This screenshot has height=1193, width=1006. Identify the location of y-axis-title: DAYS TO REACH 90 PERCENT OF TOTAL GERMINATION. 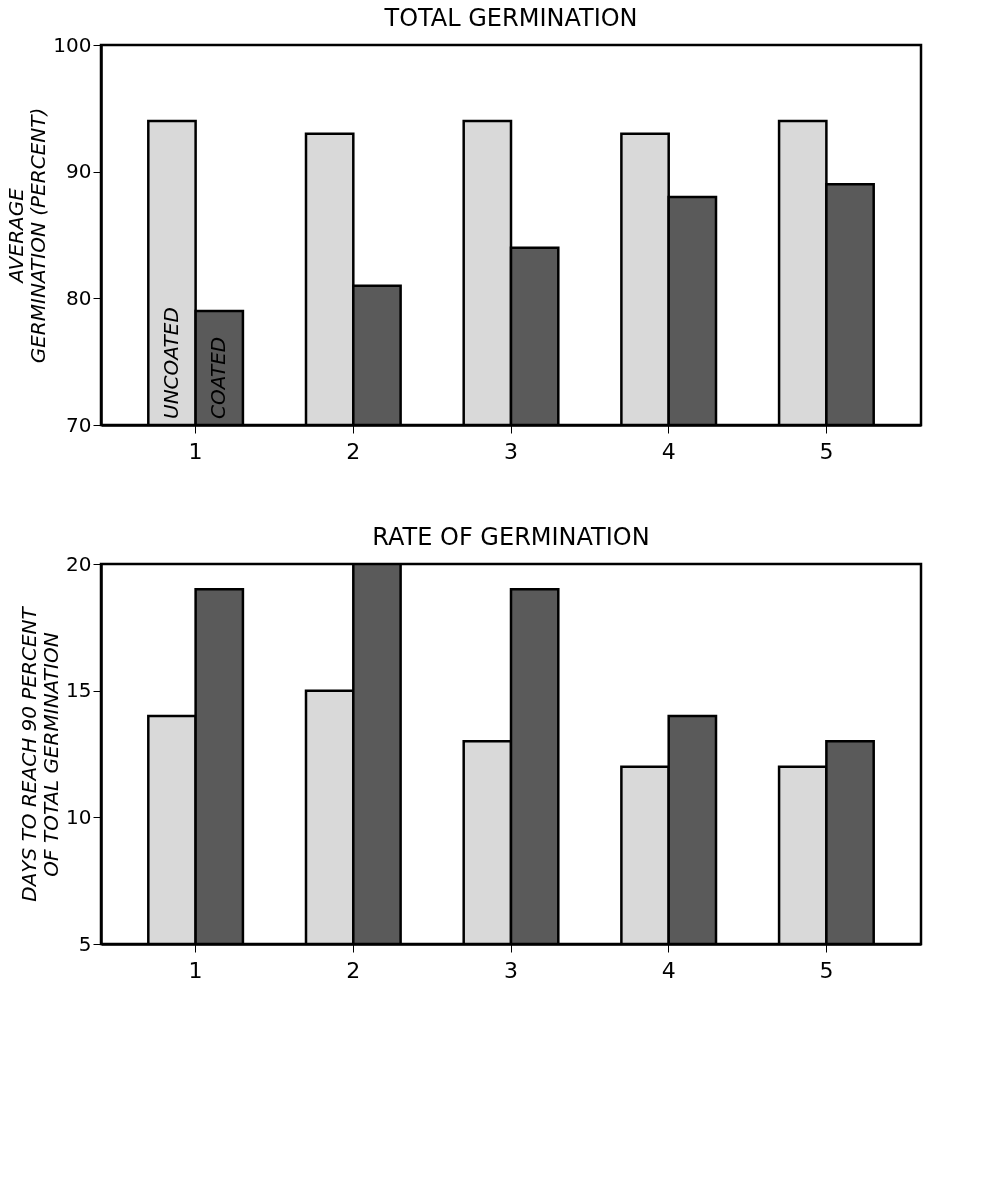
(40, 753).